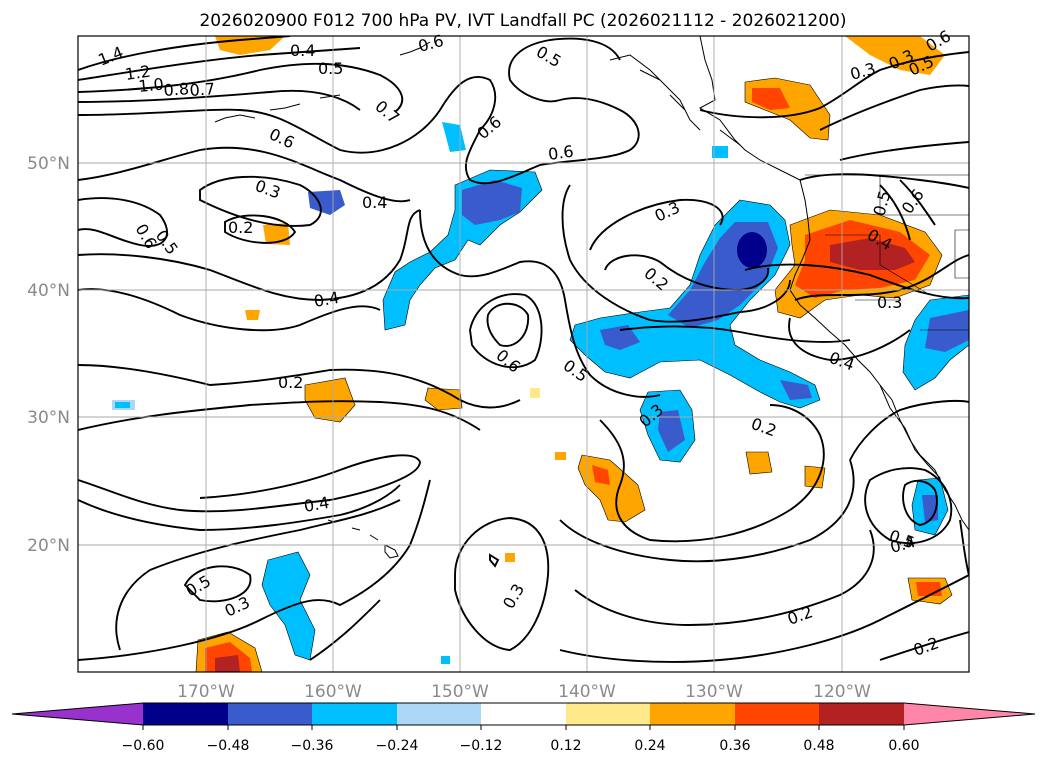  Describe the element at coordinates (48, 546) in the screenshot. I see `lat-label: 20°N` at that location.